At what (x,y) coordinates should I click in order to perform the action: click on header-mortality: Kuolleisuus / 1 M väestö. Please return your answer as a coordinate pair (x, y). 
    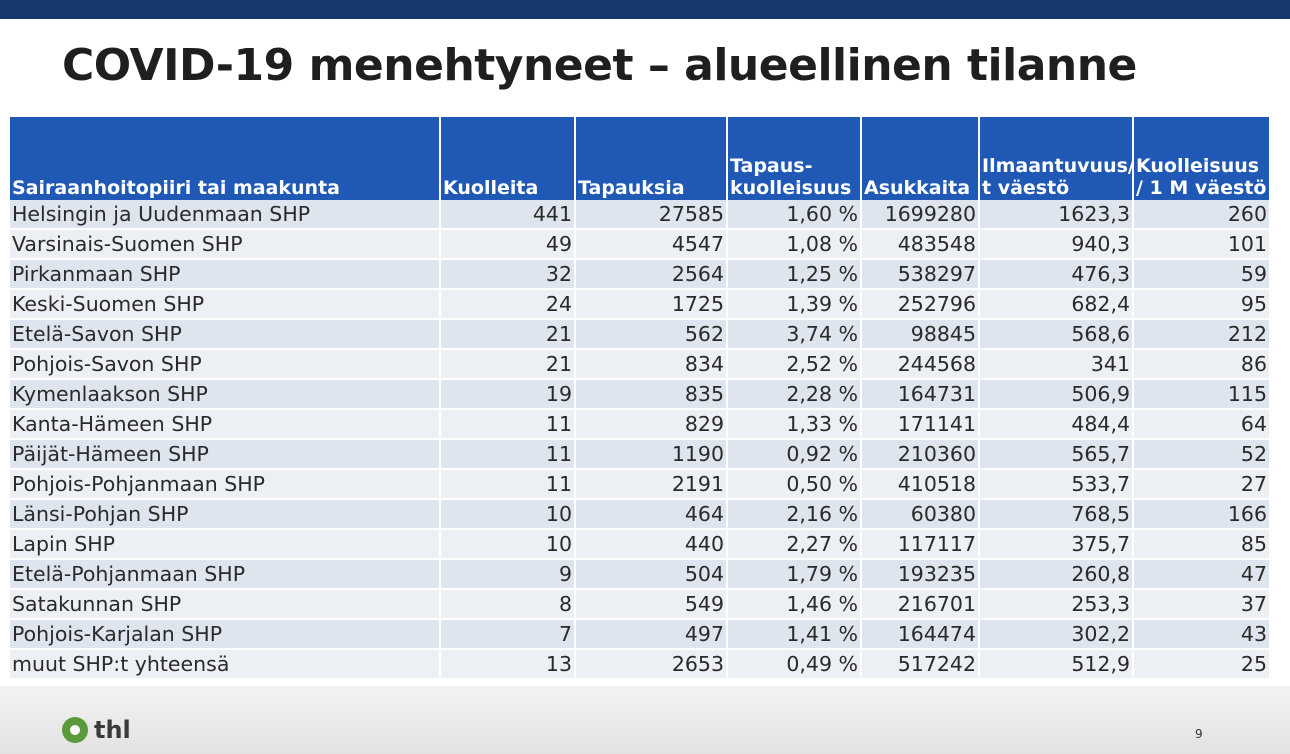
    Looking at the image, I should click on (1201, 158).